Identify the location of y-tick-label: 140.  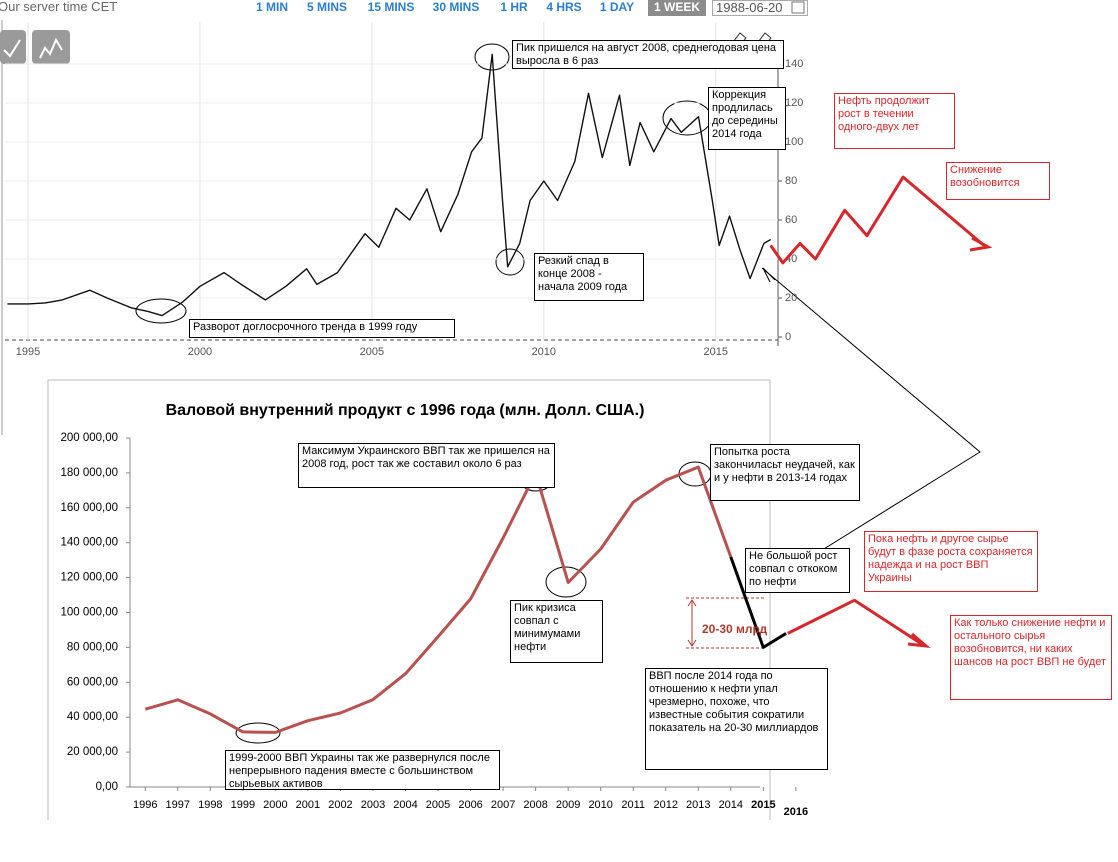
(794, 64).